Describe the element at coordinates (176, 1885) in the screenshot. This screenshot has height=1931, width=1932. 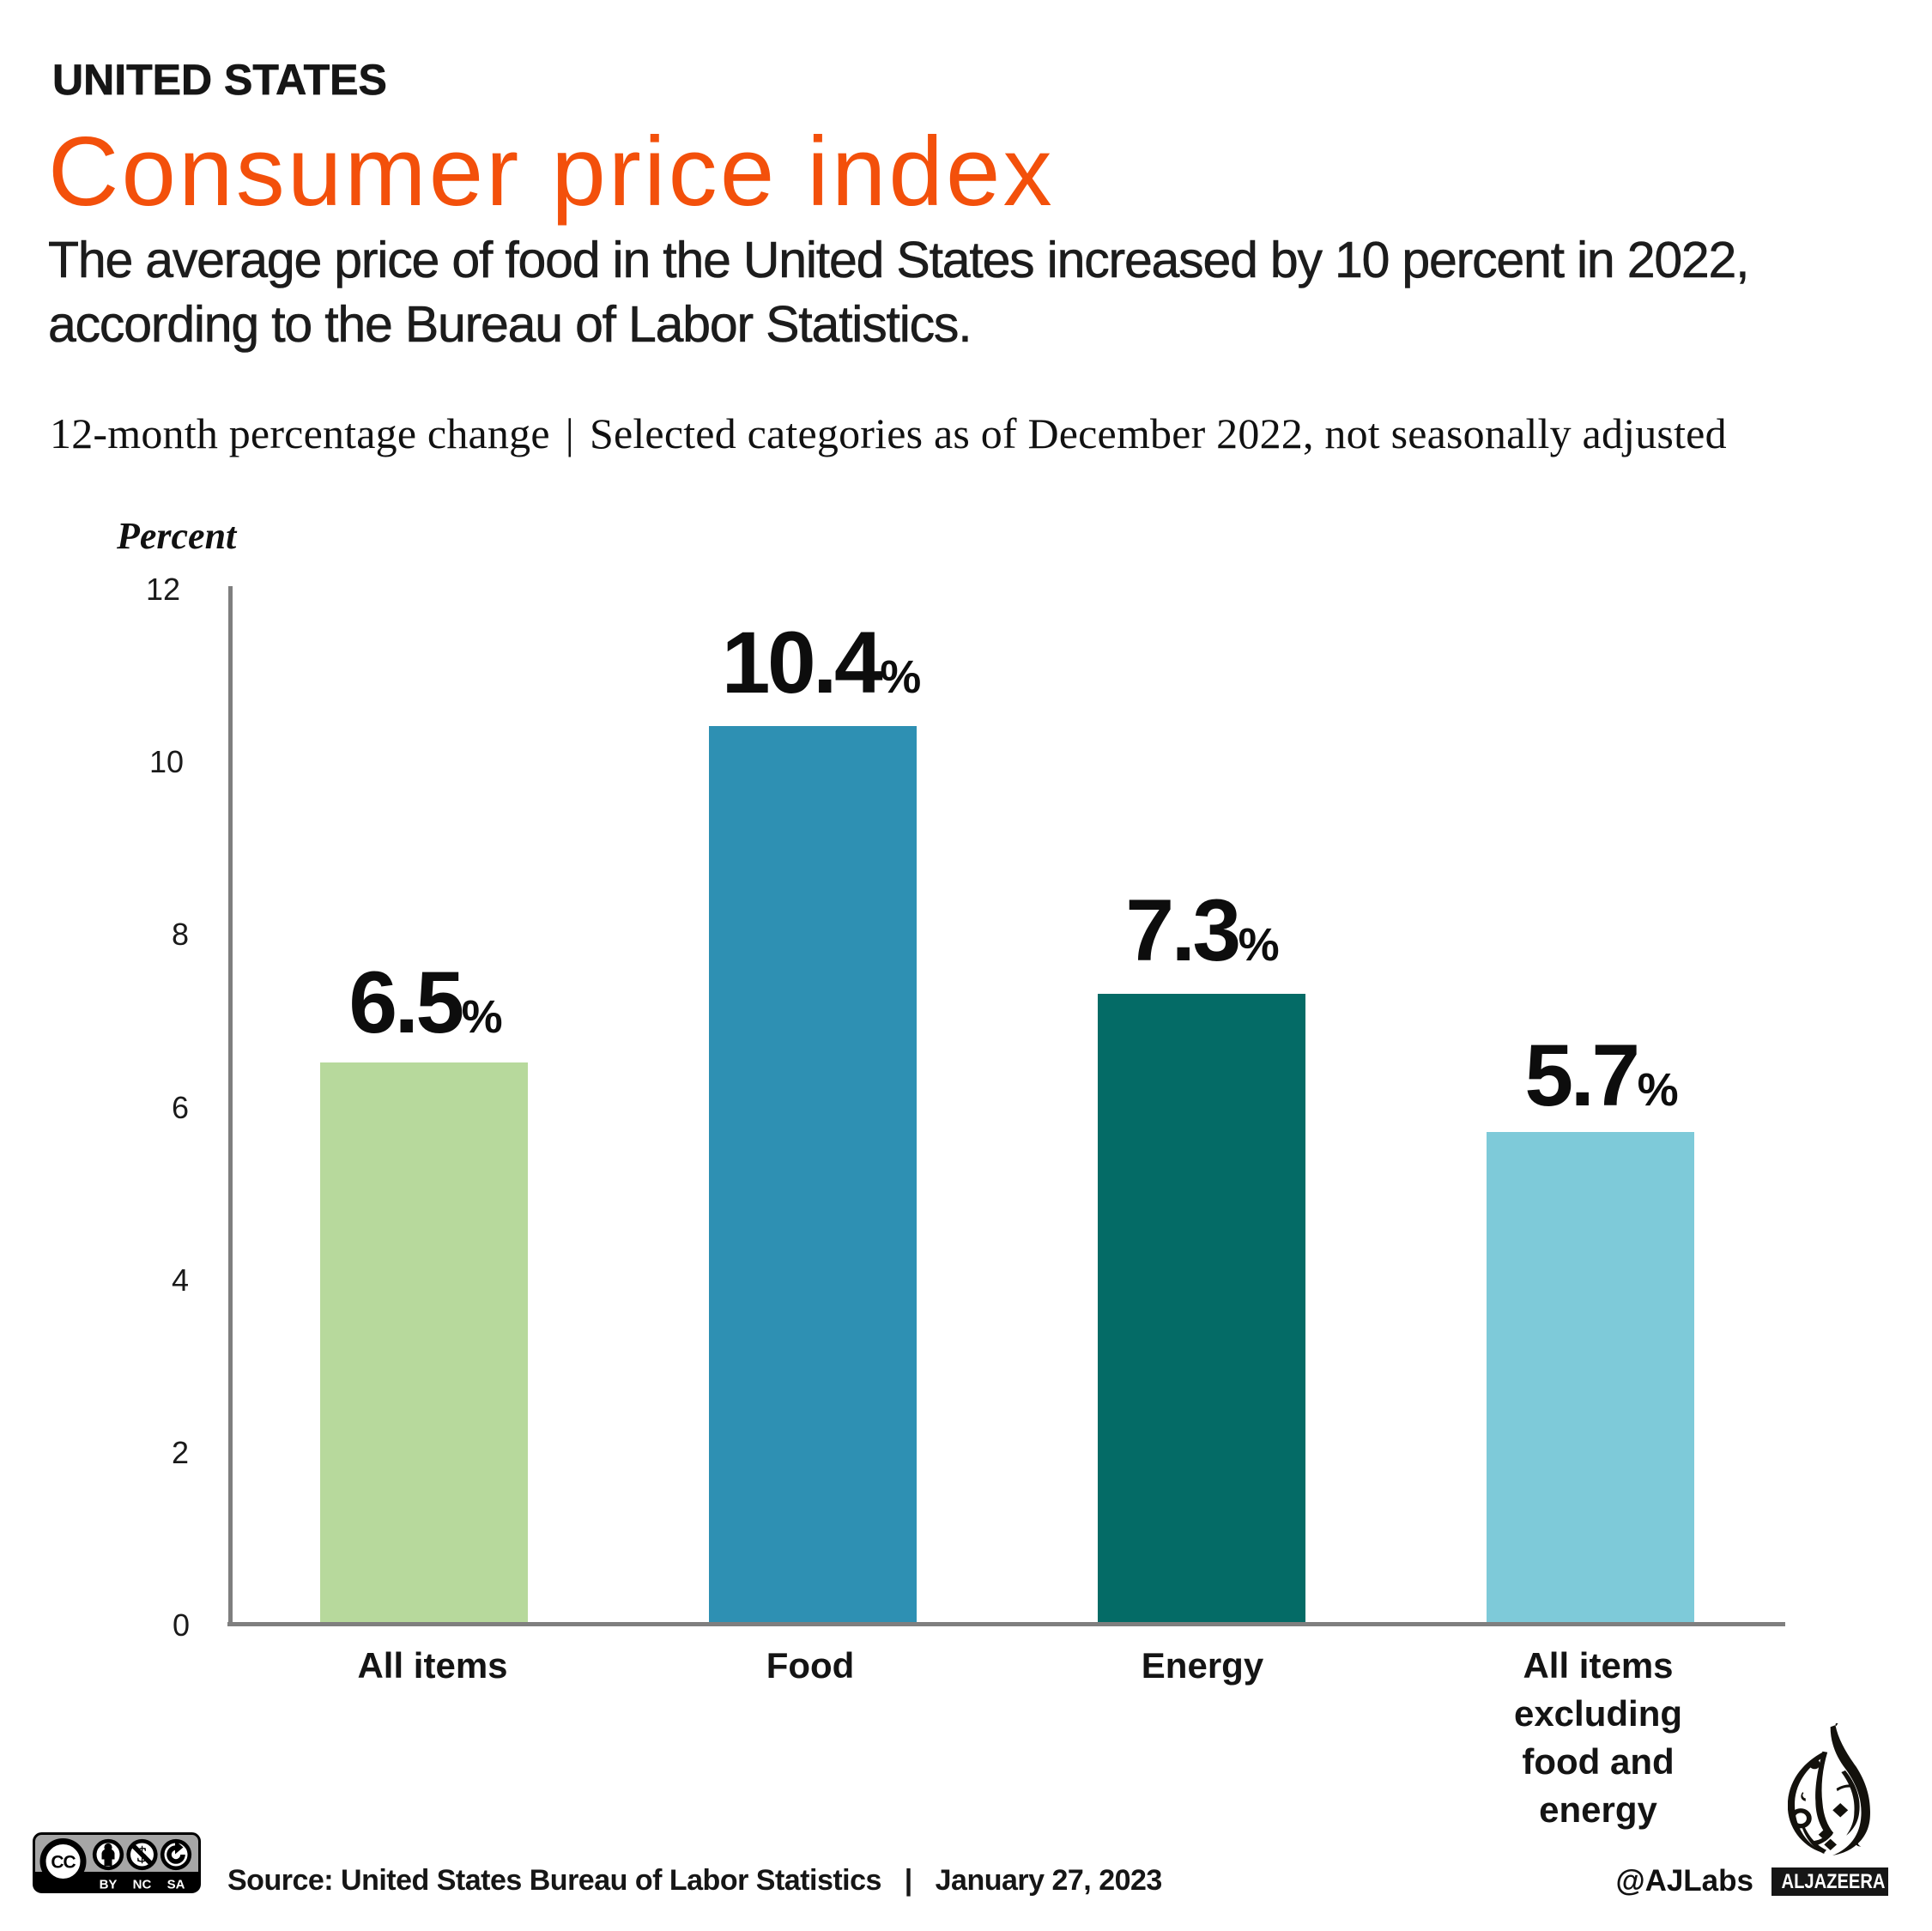
I see `svg-text: SA` at that location.